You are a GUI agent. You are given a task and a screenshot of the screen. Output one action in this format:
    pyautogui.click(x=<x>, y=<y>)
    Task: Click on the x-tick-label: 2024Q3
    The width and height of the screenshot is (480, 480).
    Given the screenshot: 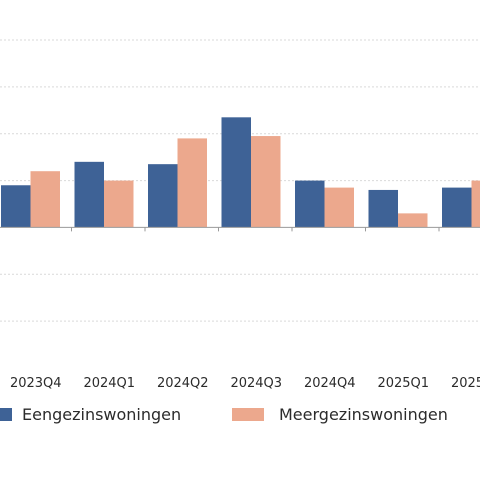 What is the action you would take?
    pyautogui.click(x=256, y=383)
    